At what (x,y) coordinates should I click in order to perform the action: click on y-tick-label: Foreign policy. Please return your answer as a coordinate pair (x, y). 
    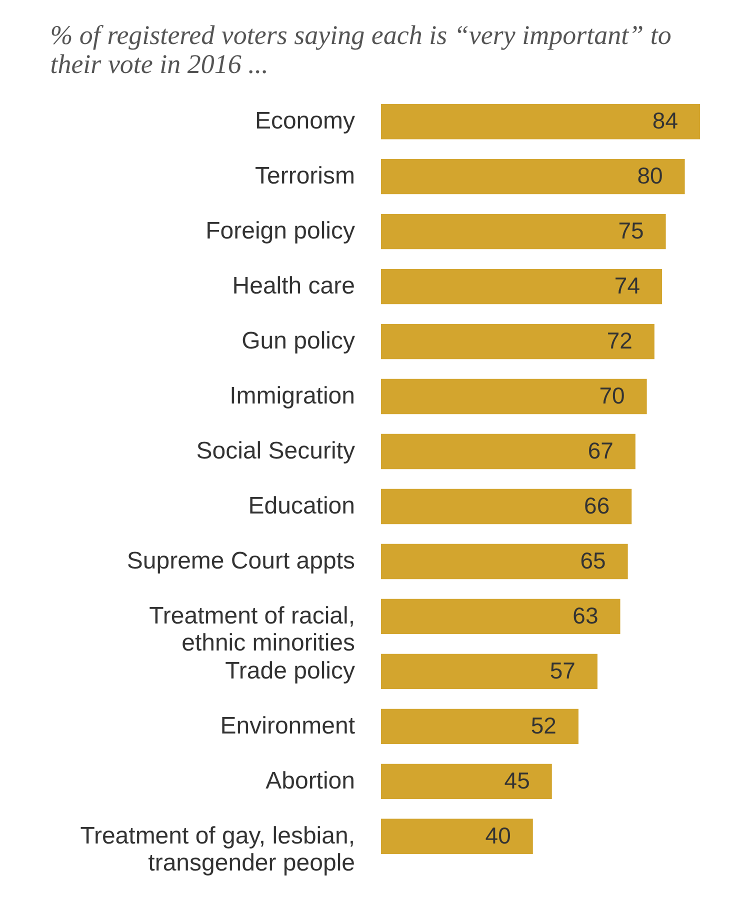
    Looking at the image, I should click on (280, 231).